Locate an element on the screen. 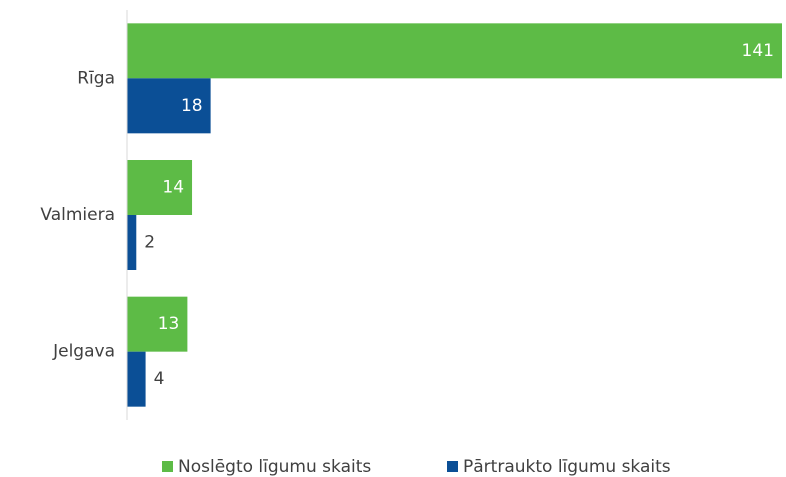  data-label: 13 is located at coordinates (169, 324).